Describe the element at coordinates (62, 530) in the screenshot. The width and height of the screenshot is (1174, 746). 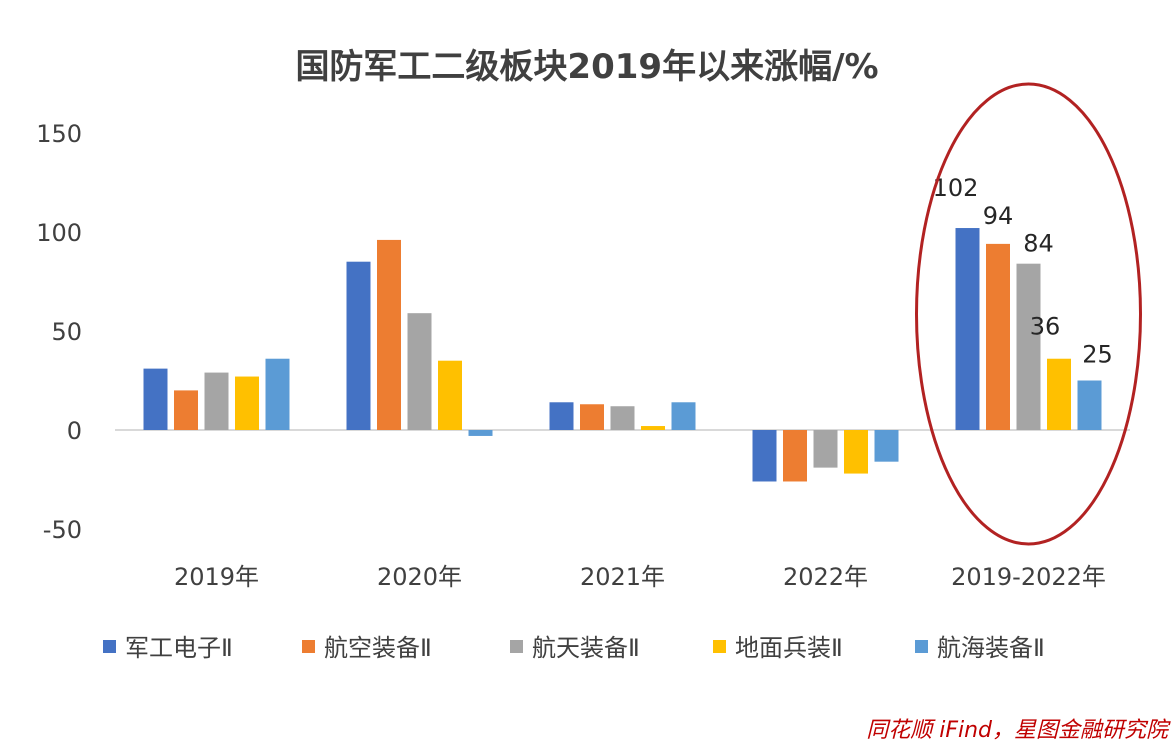
I see `y-tick-label: -50` at that location.